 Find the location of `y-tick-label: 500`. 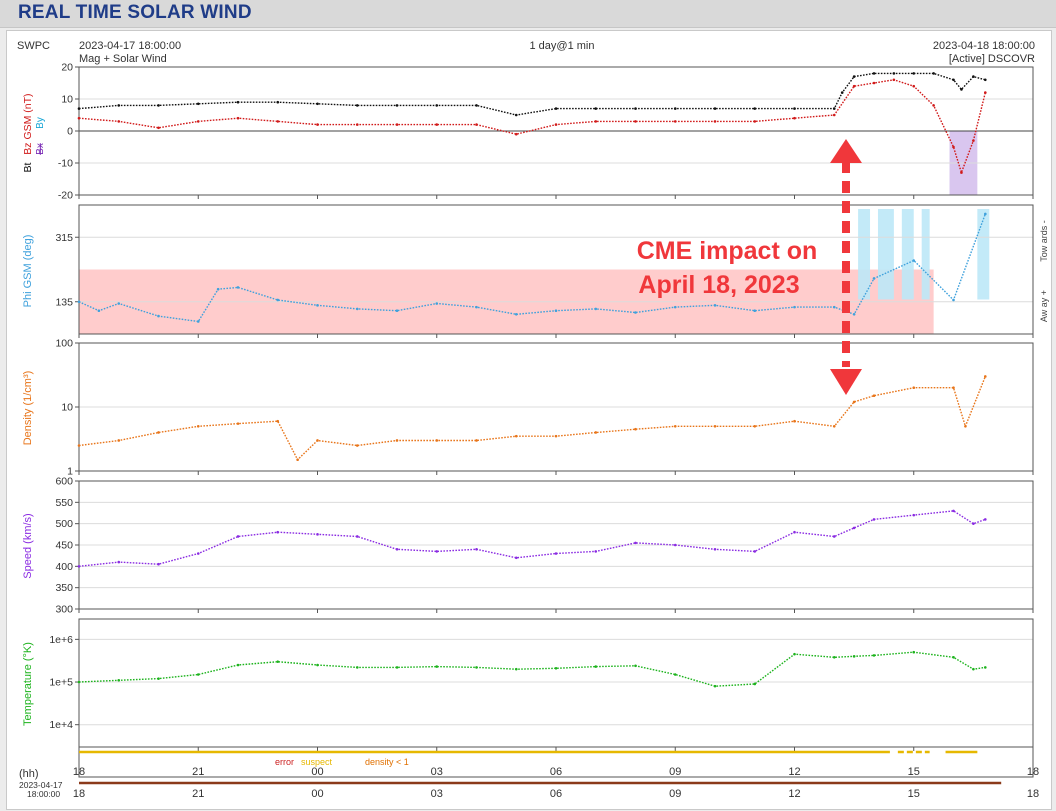

y-tick-label: 500 is located at coordinates (64, 524).